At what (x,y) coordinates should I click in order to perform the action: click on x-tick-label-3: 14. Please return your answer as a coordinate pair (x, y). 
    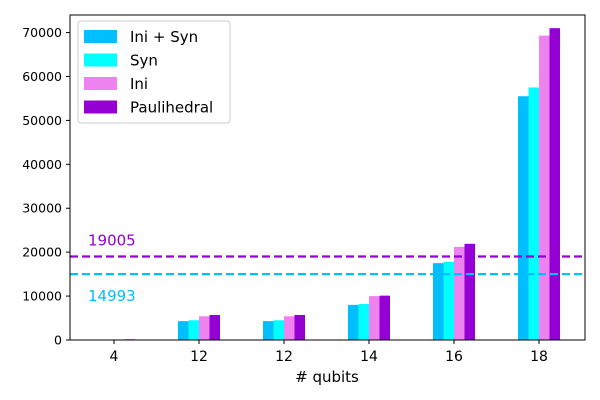
    Looking at the image, I should click on (369, 357).